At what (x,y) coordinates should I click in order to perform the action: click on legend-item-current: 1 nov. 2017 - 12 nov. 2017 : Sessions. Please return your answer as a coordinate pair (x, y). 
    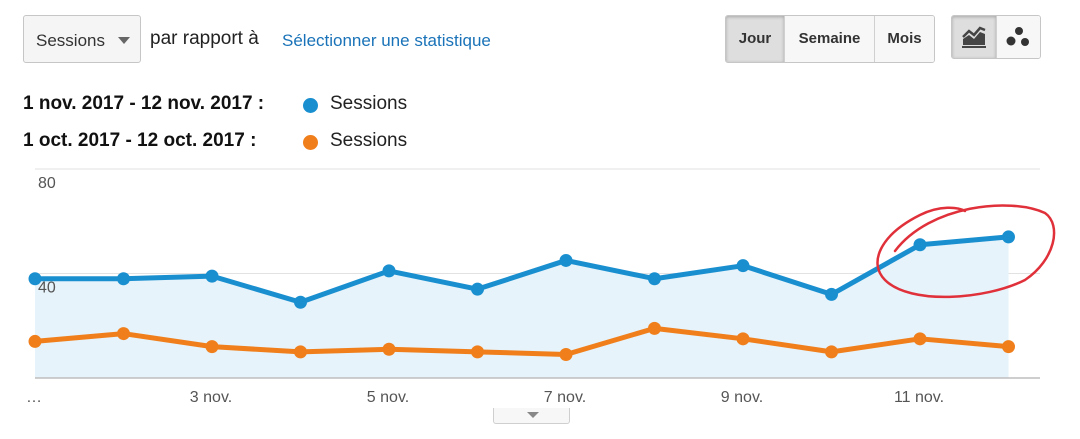
    Looking at the image, I should click on (273, 105).